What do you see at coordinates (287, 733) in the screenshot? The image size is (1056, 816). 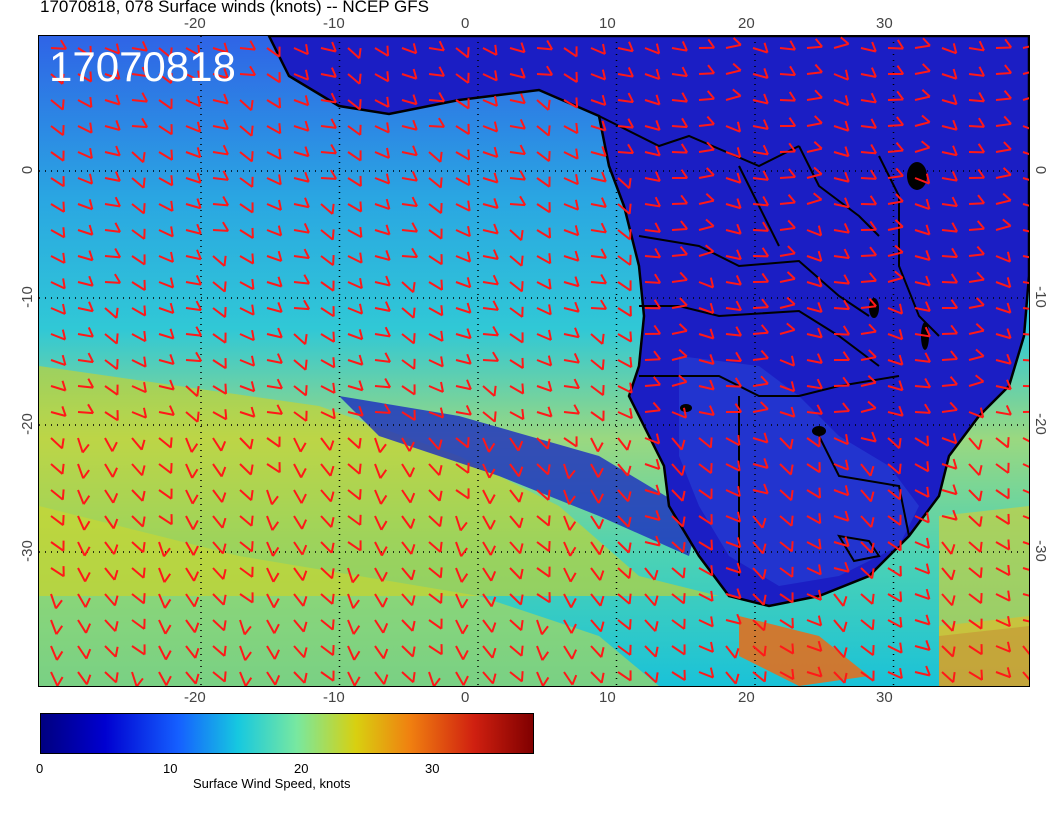 I see `colorbar-svg` at bounding box center [287, 733].